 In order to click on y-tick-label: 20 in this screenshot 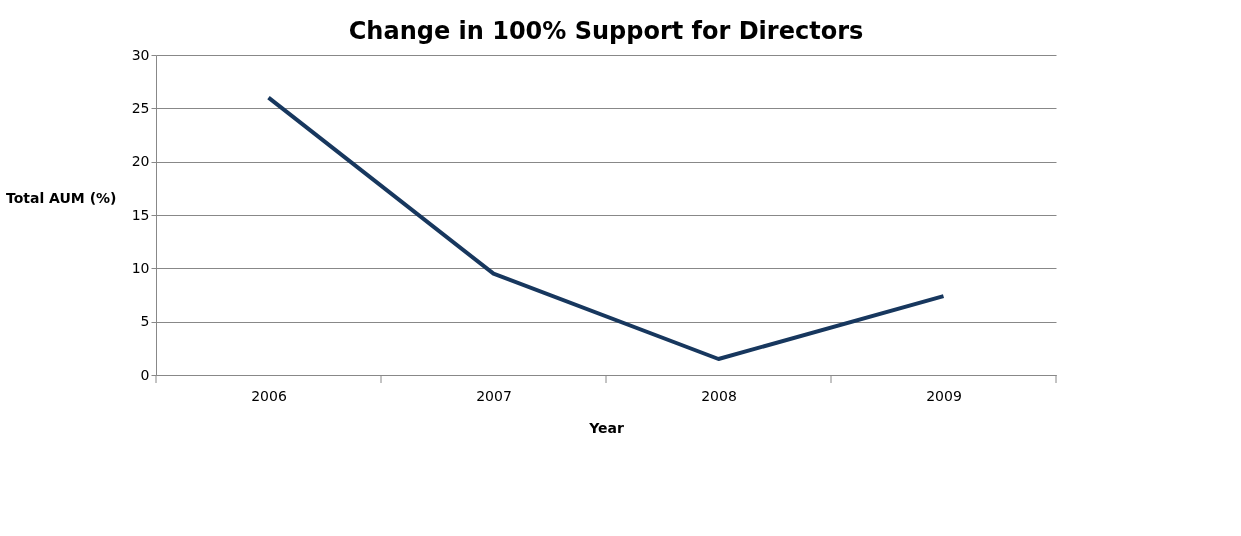, I will do `click(140, 161)`.